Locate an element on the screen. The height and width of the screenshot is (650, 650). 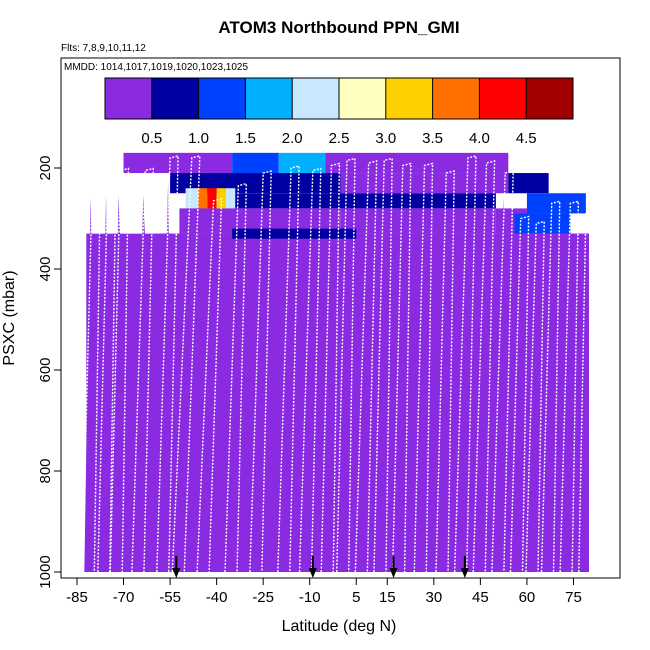
colorbar-tick-label: 0.5 is located at coordinates (151, 138).